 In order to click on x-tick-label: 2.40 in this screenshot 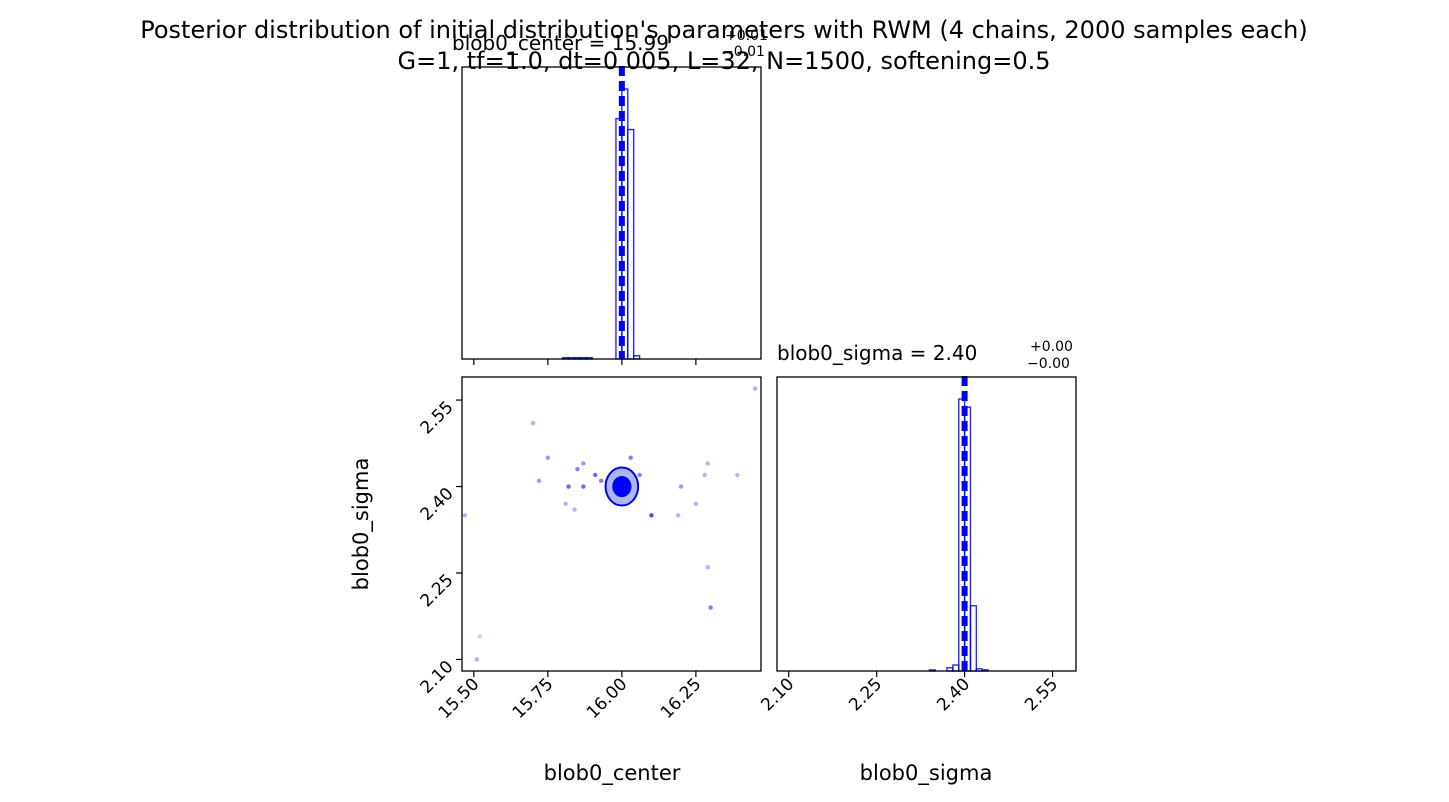, I will do `click(953, 694)`.